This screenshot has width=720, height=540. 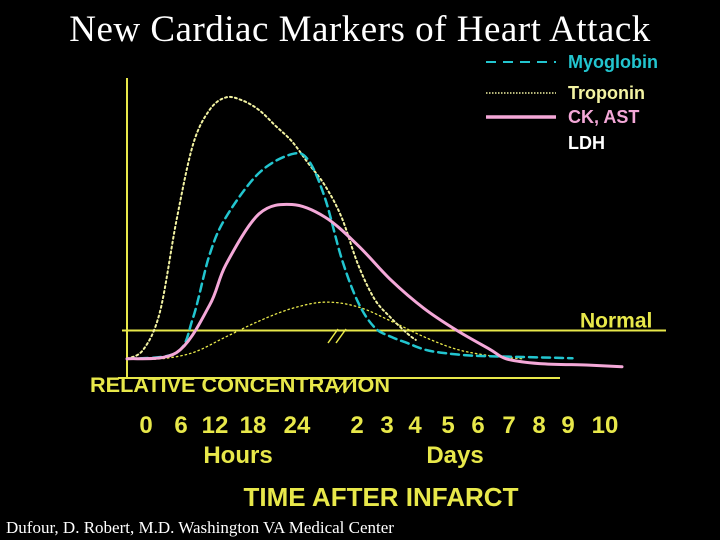 I want to click on x-tick-label: 9, so click(x=567, y=425).